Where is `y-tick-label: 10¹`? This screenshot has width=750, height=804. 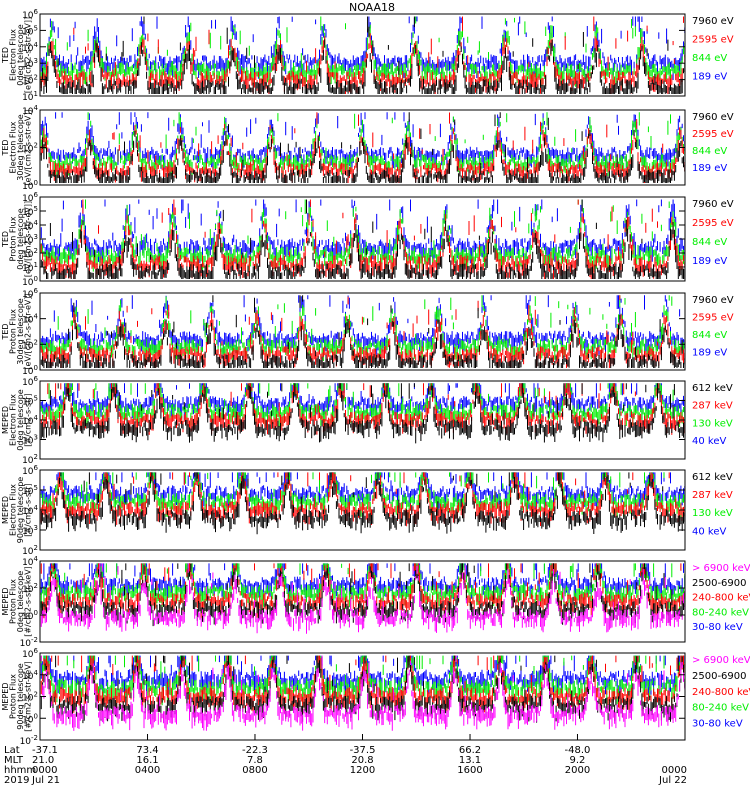
y-tick-label: 10¹ is located at coordinates (30, 267).